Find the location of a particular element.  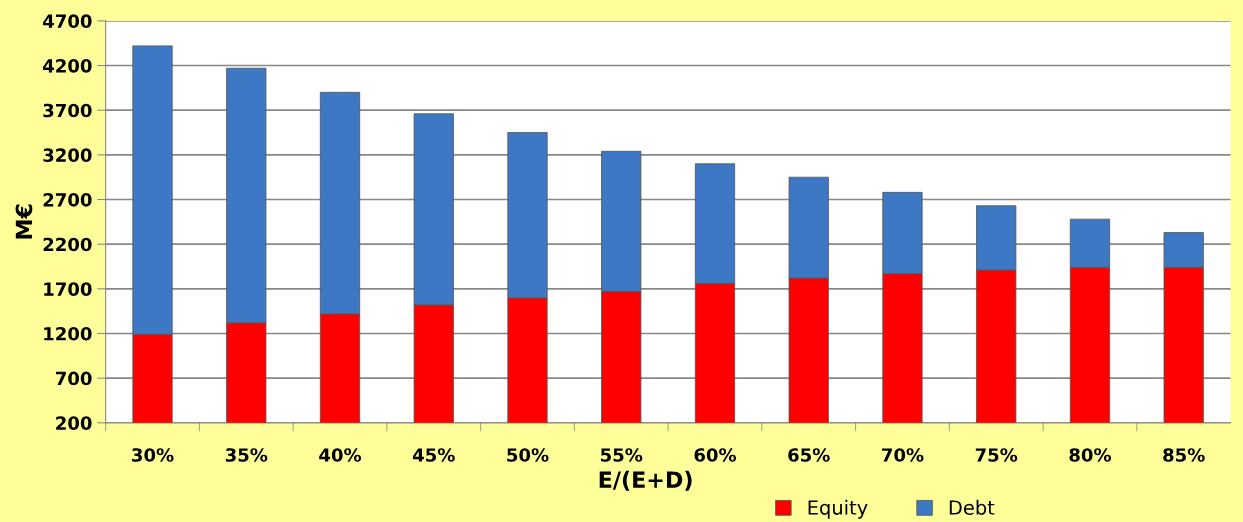

x-tick-label: 35% is located at coordinates (246, 455).